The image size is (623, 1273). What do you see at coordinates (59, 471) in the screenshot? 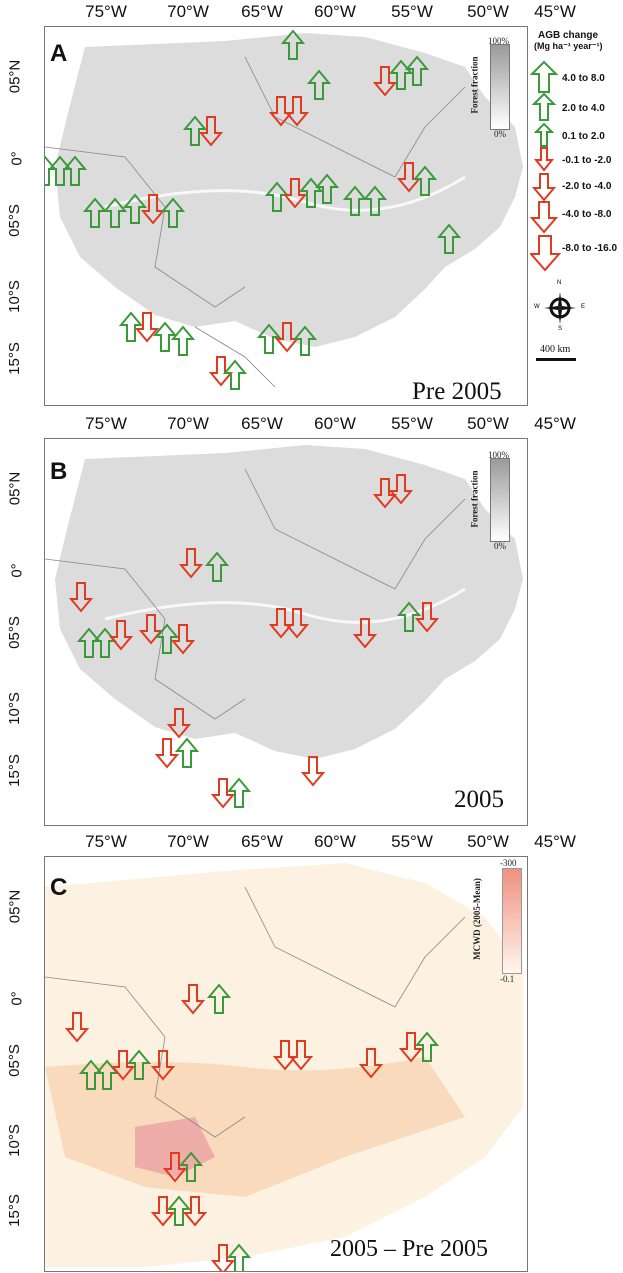
I see `panel-letter: B` at bounding box center [59, 471].